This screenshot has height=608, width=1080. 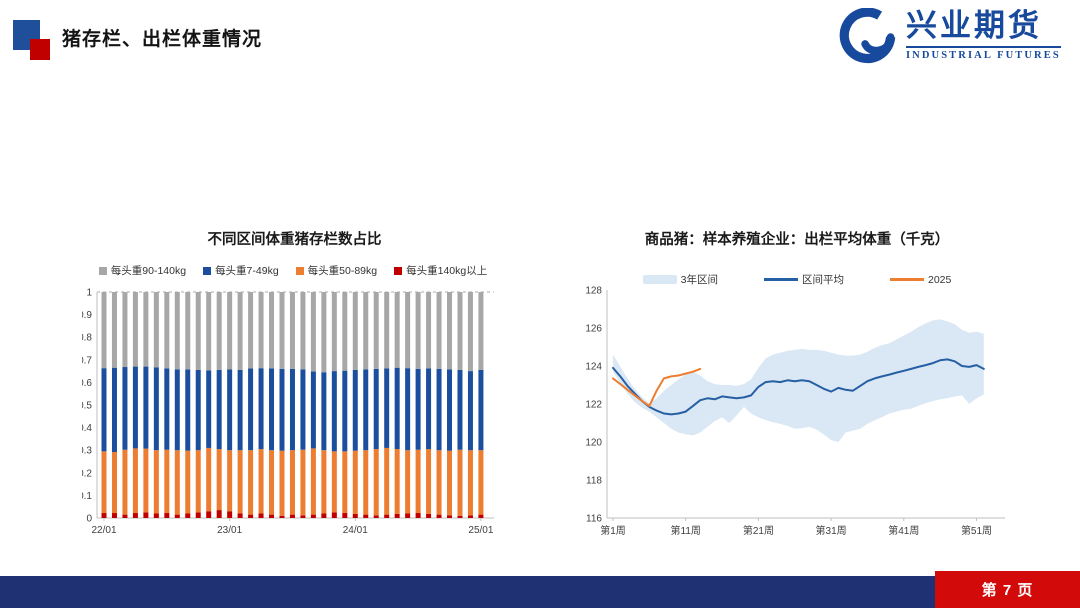 I want to click on legend-item: 每头重90-140kg, so click(x=142, y=270).